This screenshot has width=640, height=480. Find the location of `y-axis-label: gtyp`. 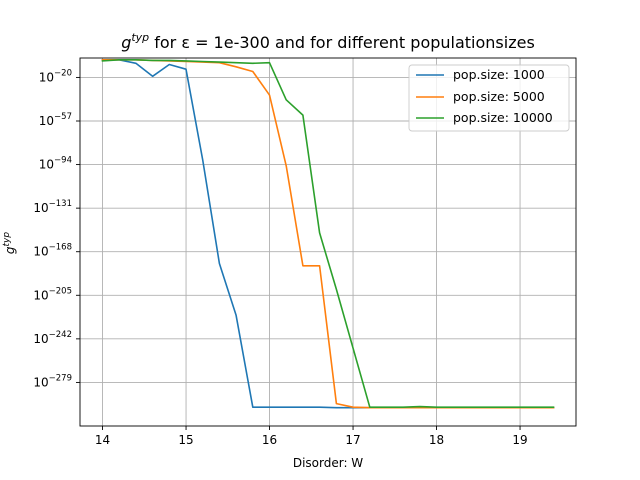

y-axis-label: gtyp is located at coordinates (9, 243).